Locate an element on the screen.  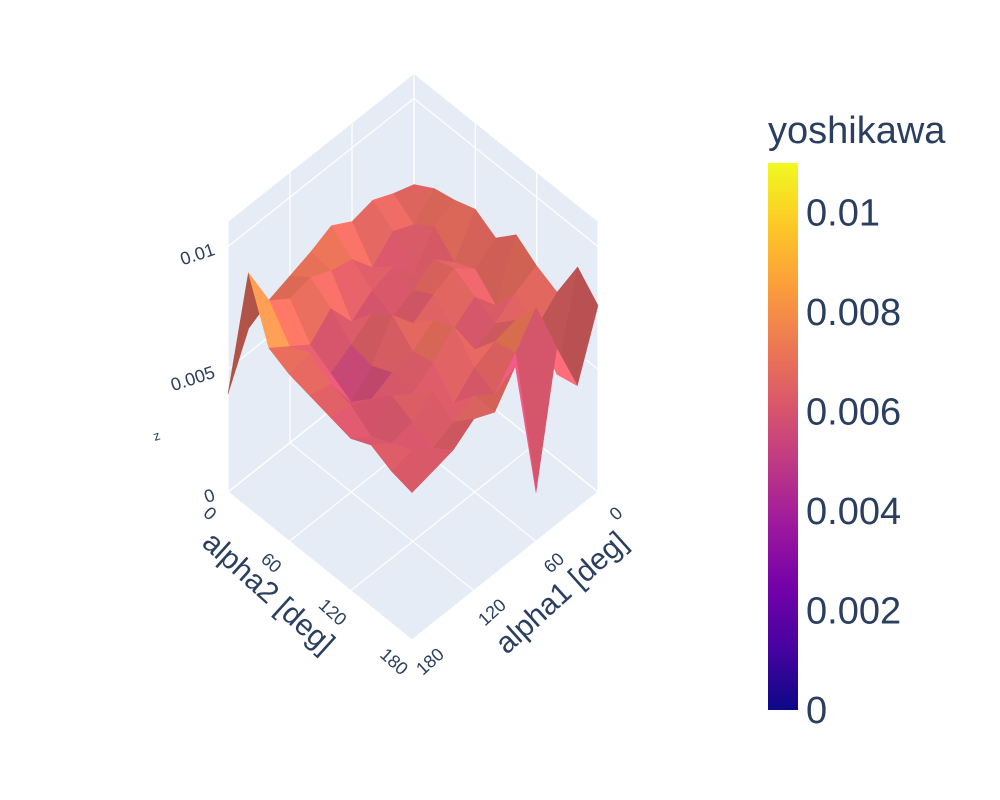
z-tick-label: 0 is located at coordinates (210, 496).